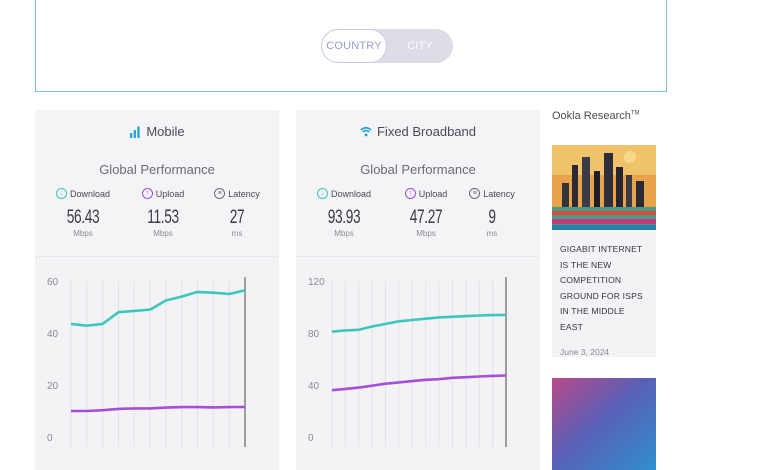 This screenshot has height=470, width=780. I want to click on card-title: Mobile, so click(157, 131).